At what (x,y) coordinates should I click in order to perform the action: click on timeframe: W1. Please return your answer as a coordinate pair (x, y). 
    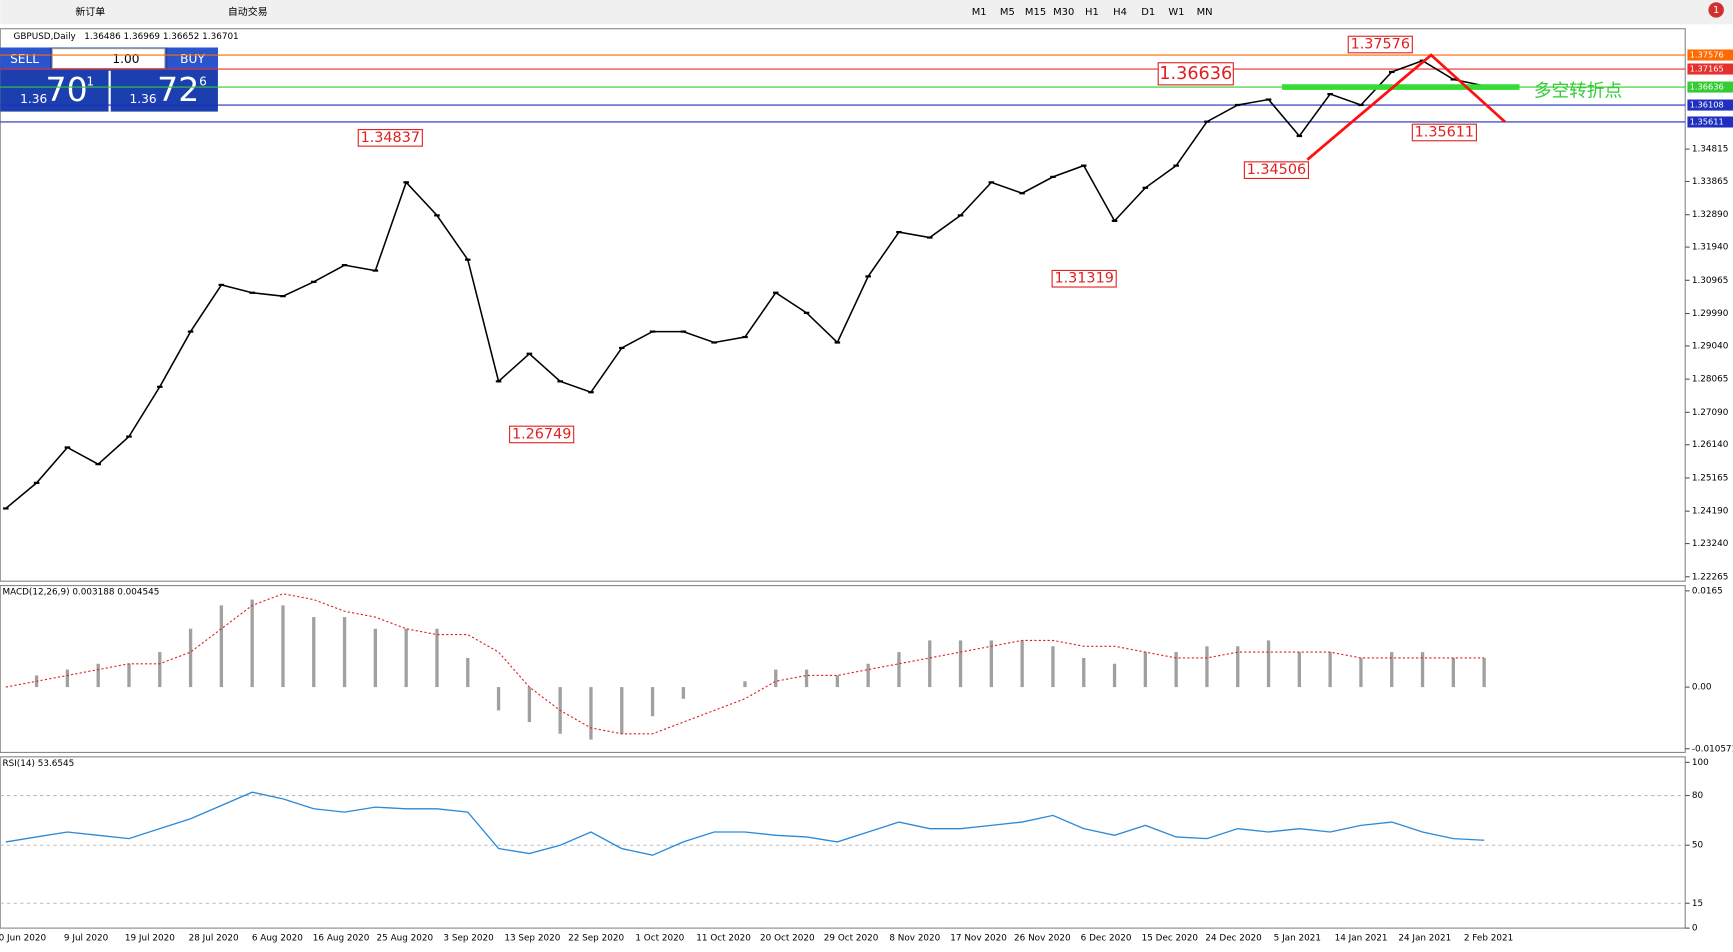
    Looking at the image, I should click on (1176, 12).